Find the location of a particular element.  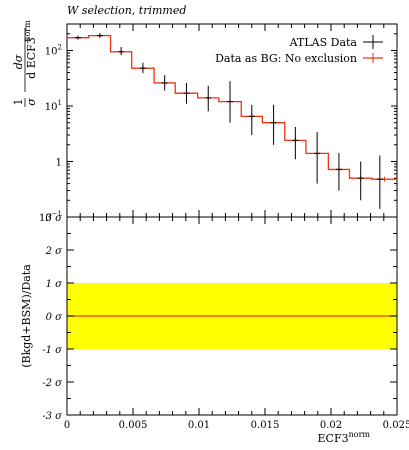

ratio-y-tick-label: 2 σ is located at coordinates (54, 251).